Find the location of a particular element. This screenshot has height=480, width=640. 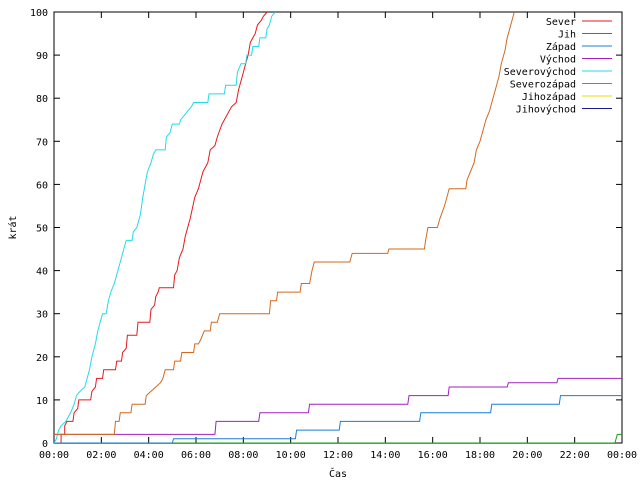

y-tick-label: 0 is located at coordinates (45, 444).